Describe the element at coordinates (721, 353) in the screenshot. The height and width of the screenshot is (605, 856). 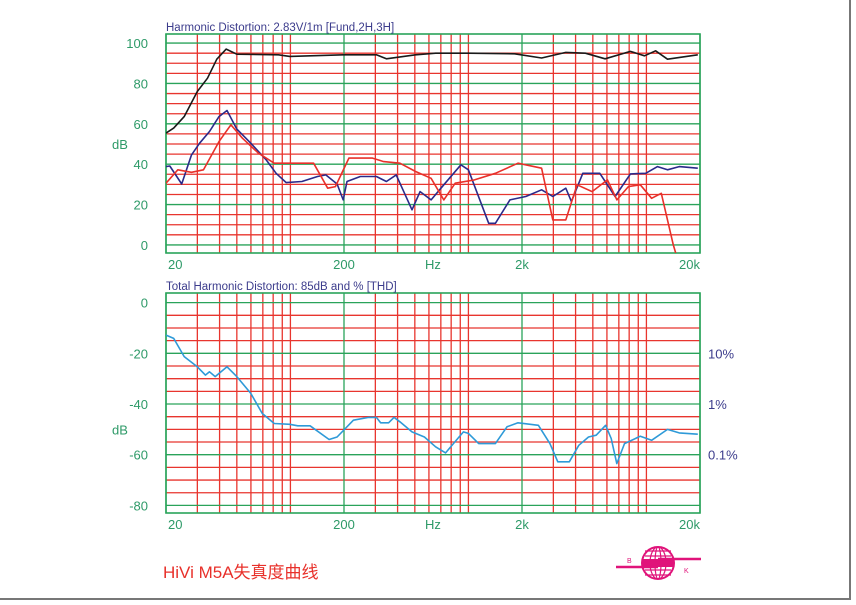
I see `right-tick-label: 10%` at that location.